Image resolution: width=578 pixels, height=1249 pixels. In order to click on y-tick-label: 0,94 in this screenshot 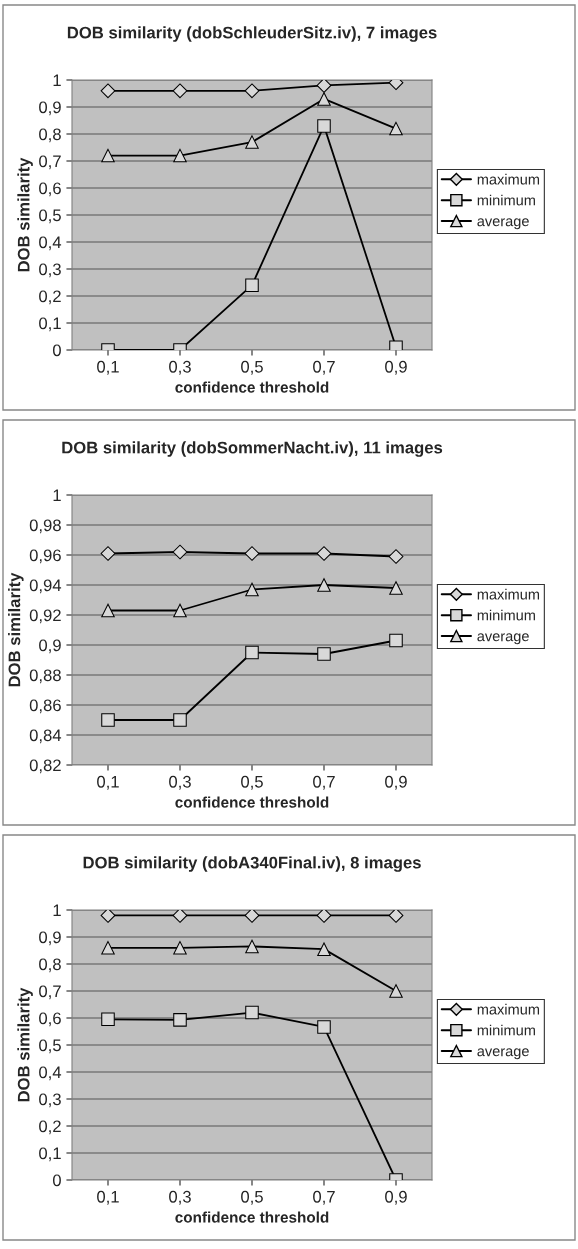, I will do `click(45, 586)`.